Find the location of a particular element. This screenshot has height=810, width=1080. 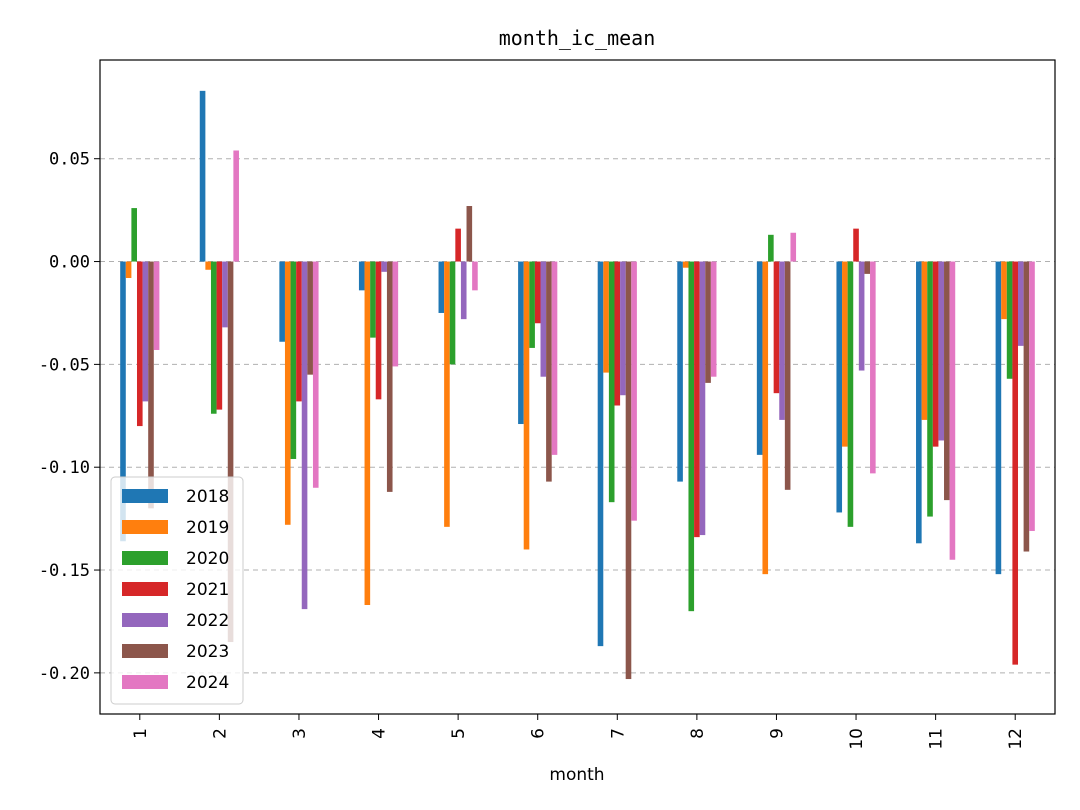

legend: 2018 2019 2020 2021 2022 2023 2024 is located at coordinates (177, 590).